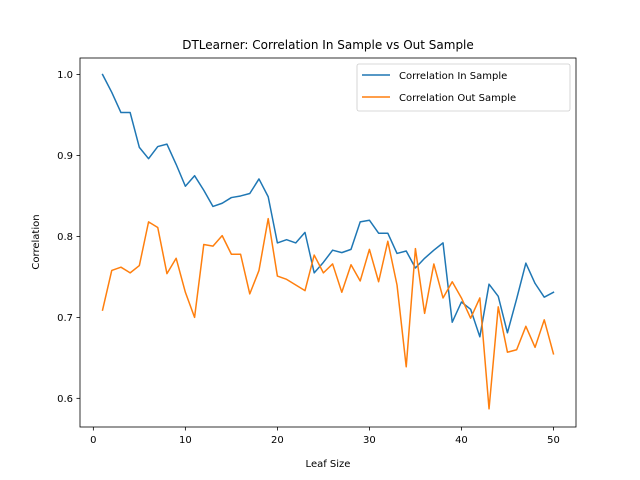  What do you see at coordinates (65, 75) in the screenshot?
I see `y-tick-label: 1.0` at bounding box center [65, 75].